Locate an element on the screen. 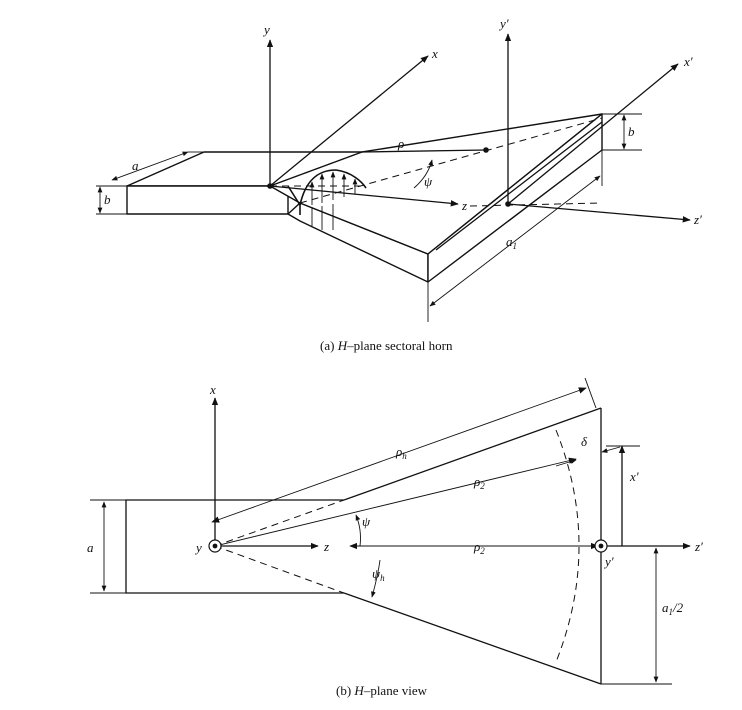 Image resolution: width=742 pixels, height=710 pixels. label-rho-h: ρh is located at coordinates (401, 452).